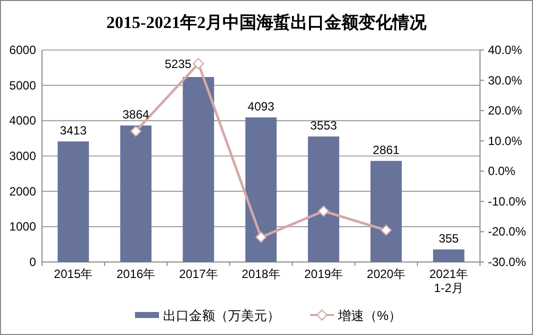  Describe the element at coordinates (448, 281) in the screenshot. I see `x-tick-label: 2021年 1-2月` at that location.